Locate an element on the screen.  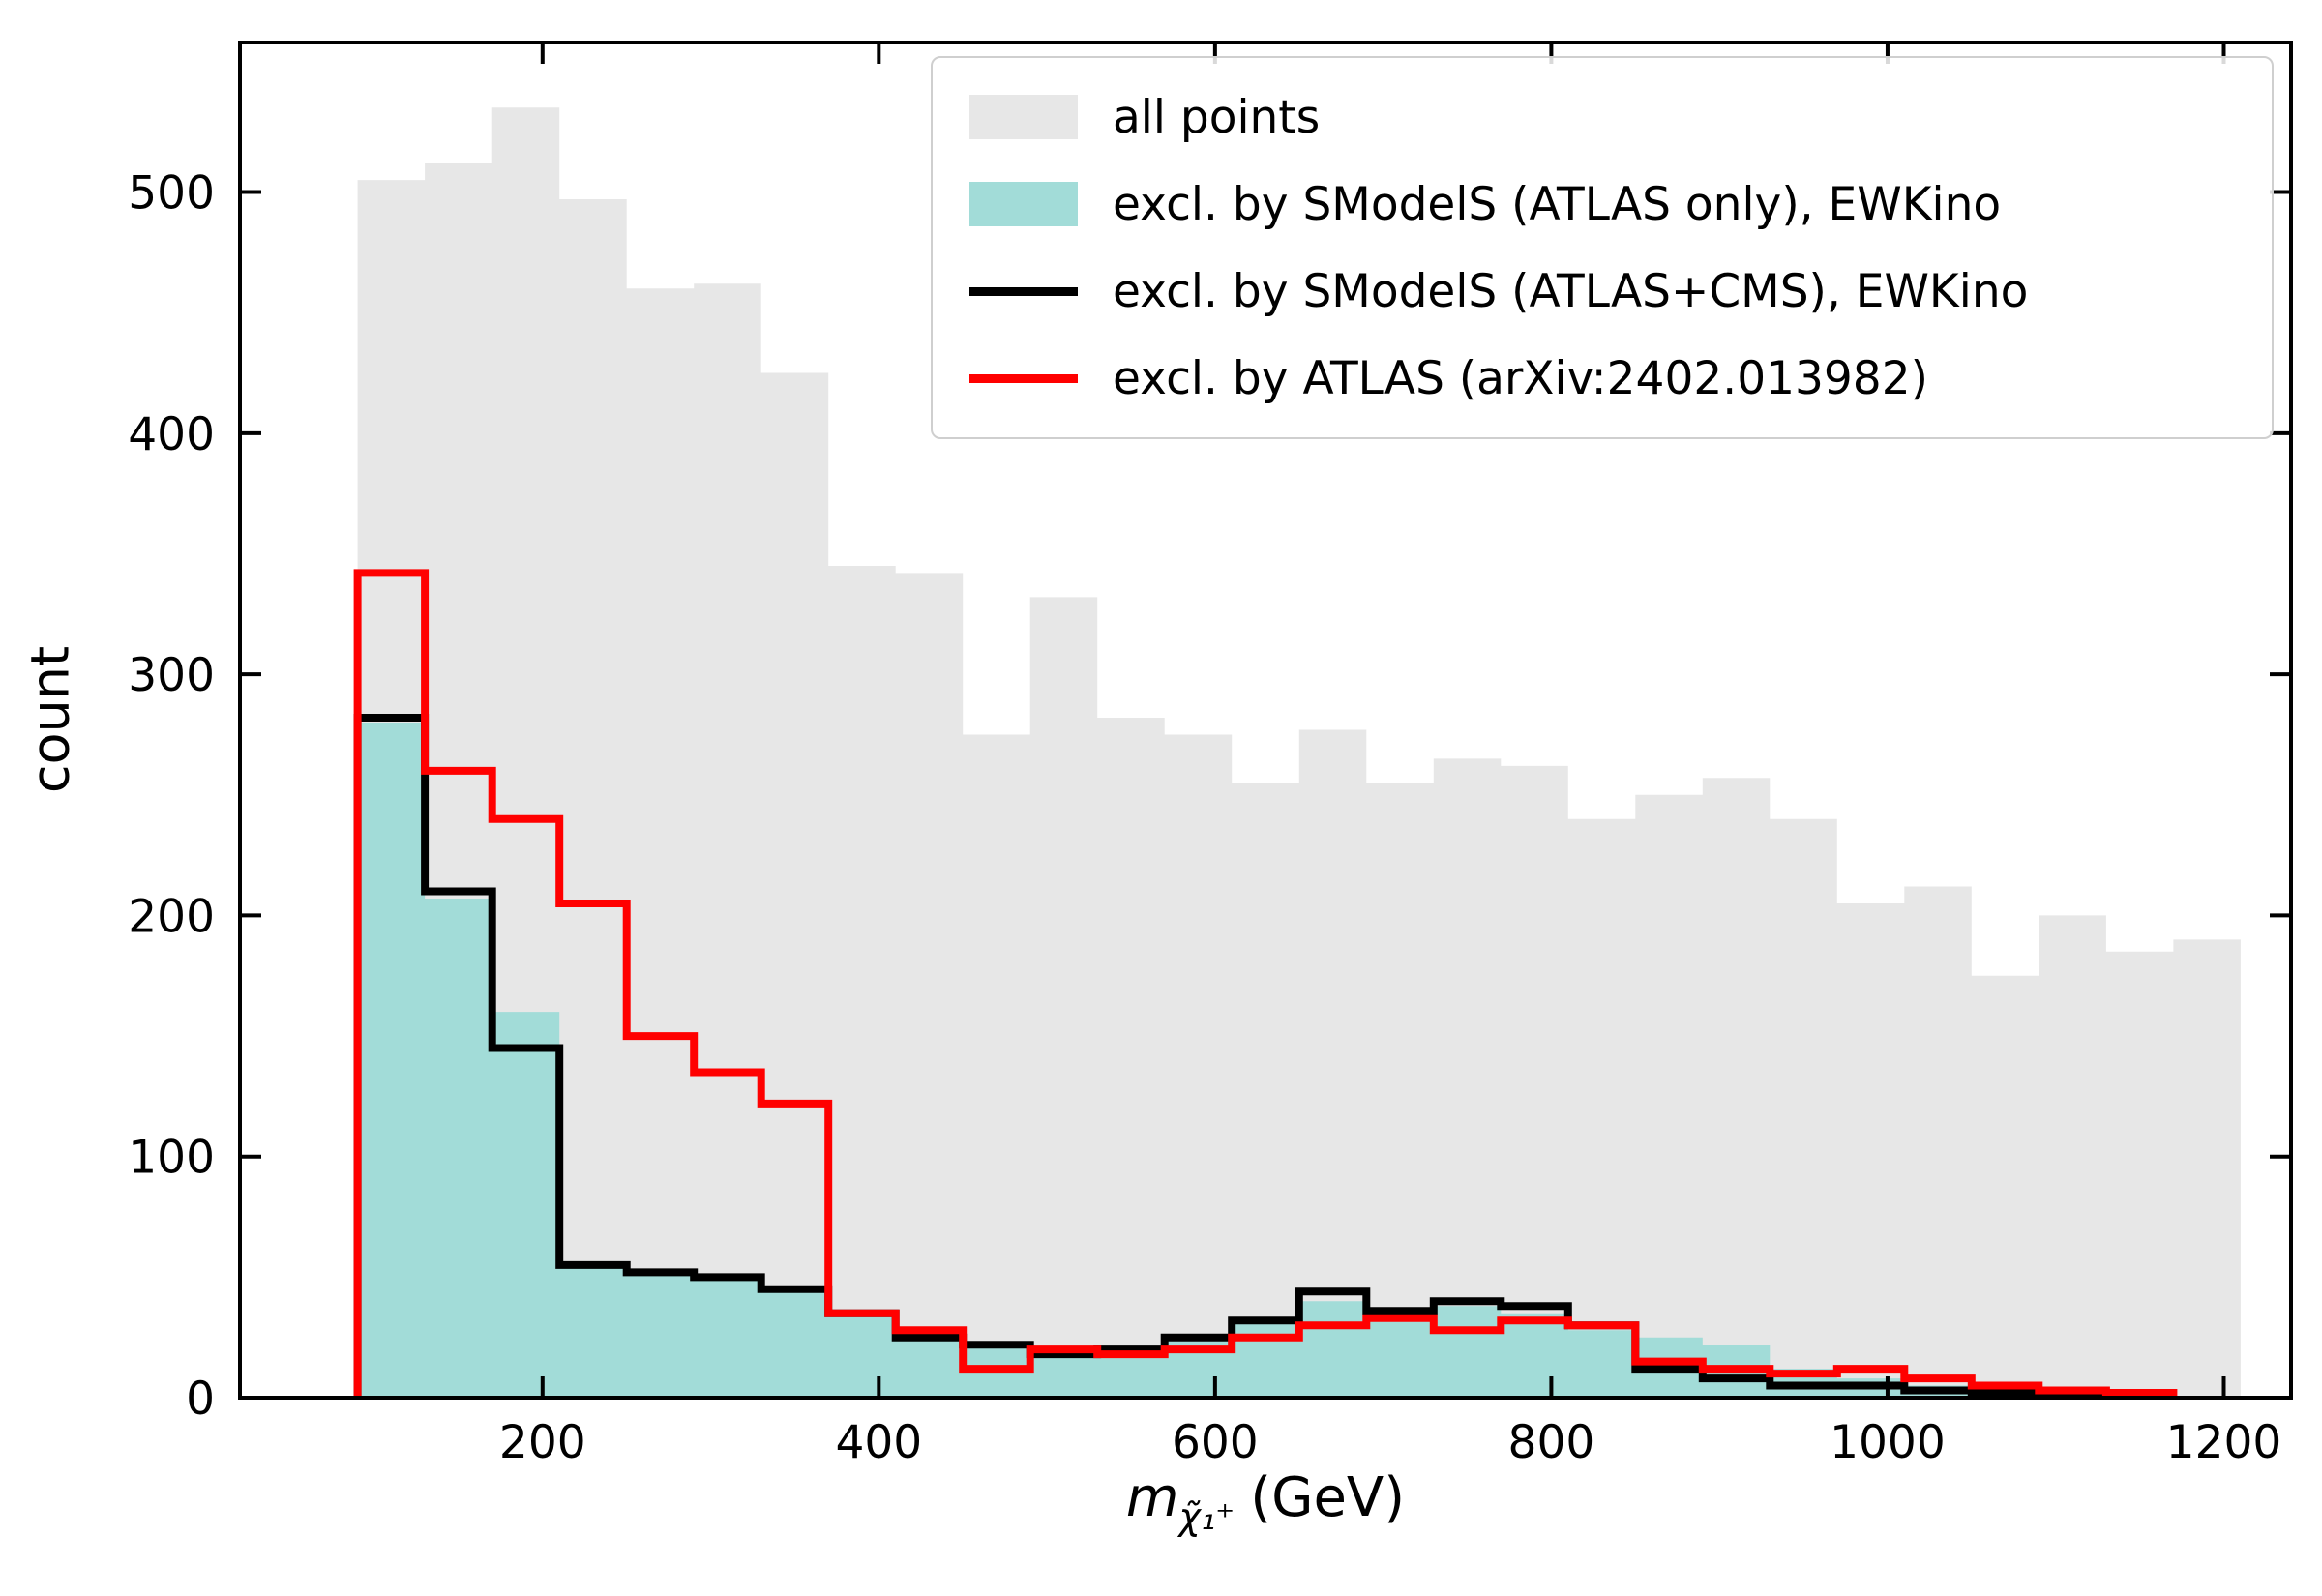
legend-label-all-points: all points is located at coordinates (1217, 117).